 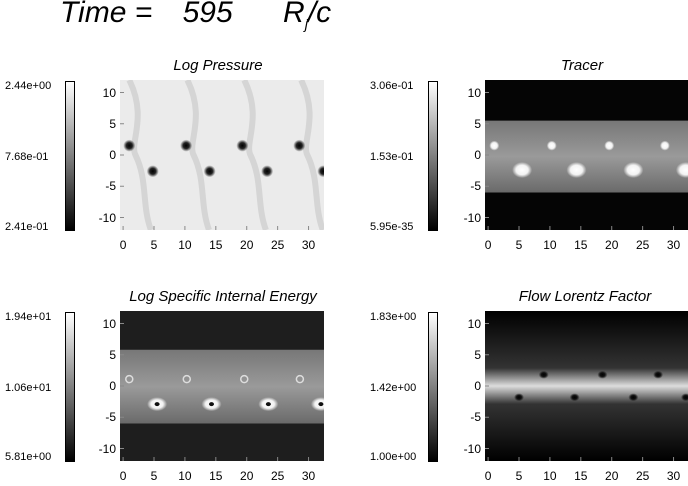 What do you see at coordinates (207, 14) in the screenshot?
I see `time-value: 595` at bounding box center [207, 14].